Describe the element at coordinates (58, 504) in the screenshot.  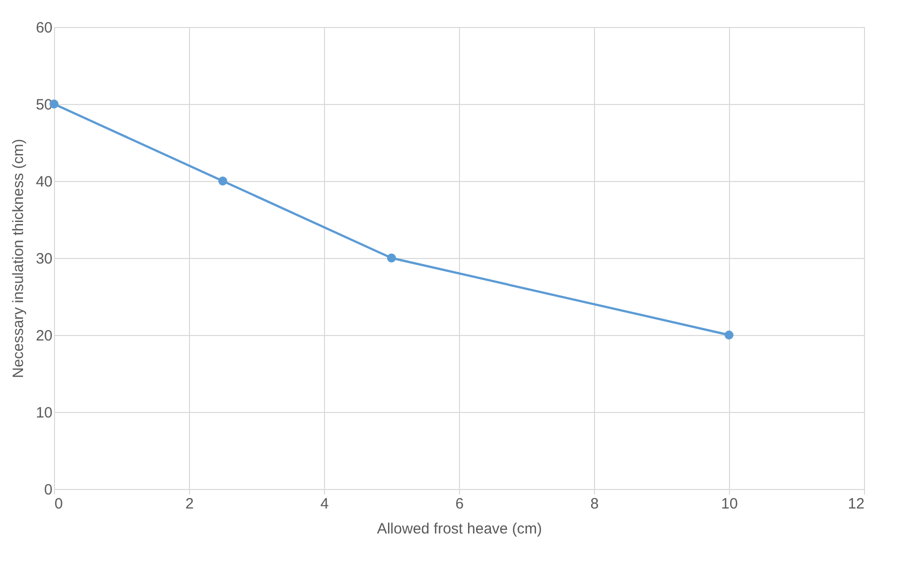
I see `x-tick-label: 0` at that location.